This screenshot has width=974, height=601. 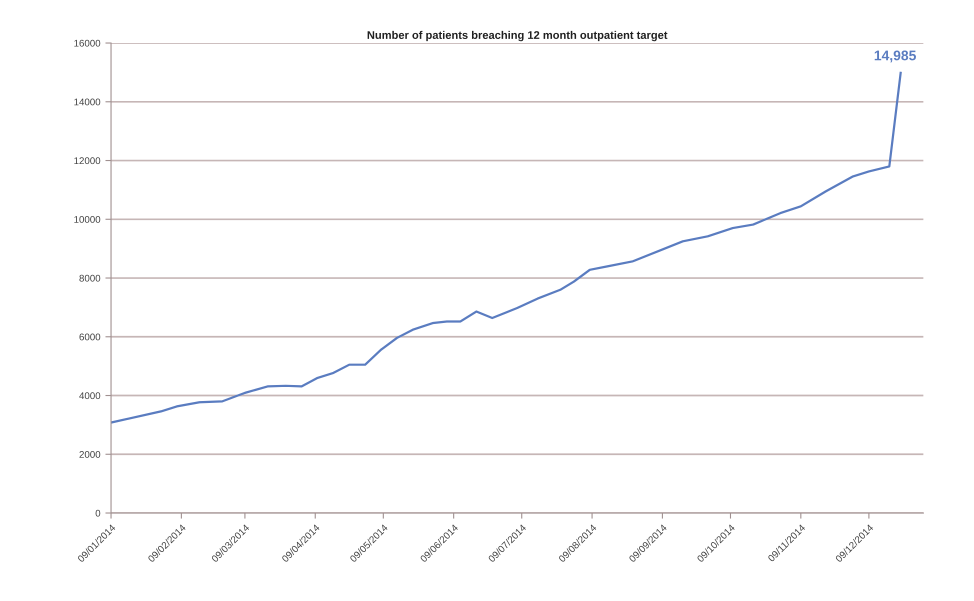 I want to click on data-label: 14,985, so click(x=895, y=56).